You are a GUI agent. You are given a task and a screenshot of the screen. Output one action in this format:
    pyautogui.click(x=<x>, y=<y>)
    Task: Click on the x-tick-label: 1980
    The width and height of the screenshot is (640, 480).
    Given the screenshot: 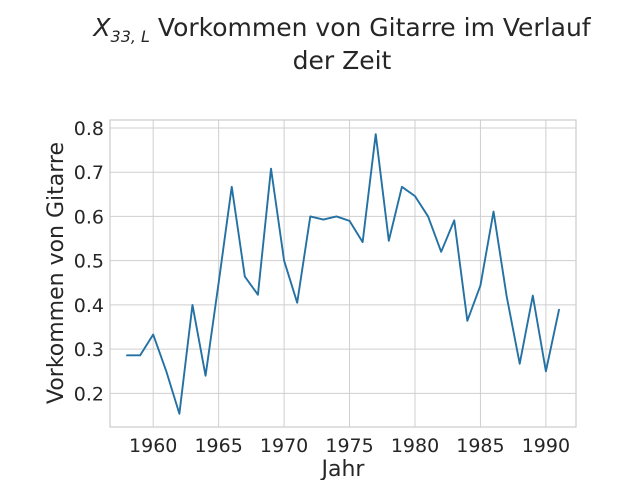 What is the action you would take?
    pyautogui.click(x=415, y=446)
    